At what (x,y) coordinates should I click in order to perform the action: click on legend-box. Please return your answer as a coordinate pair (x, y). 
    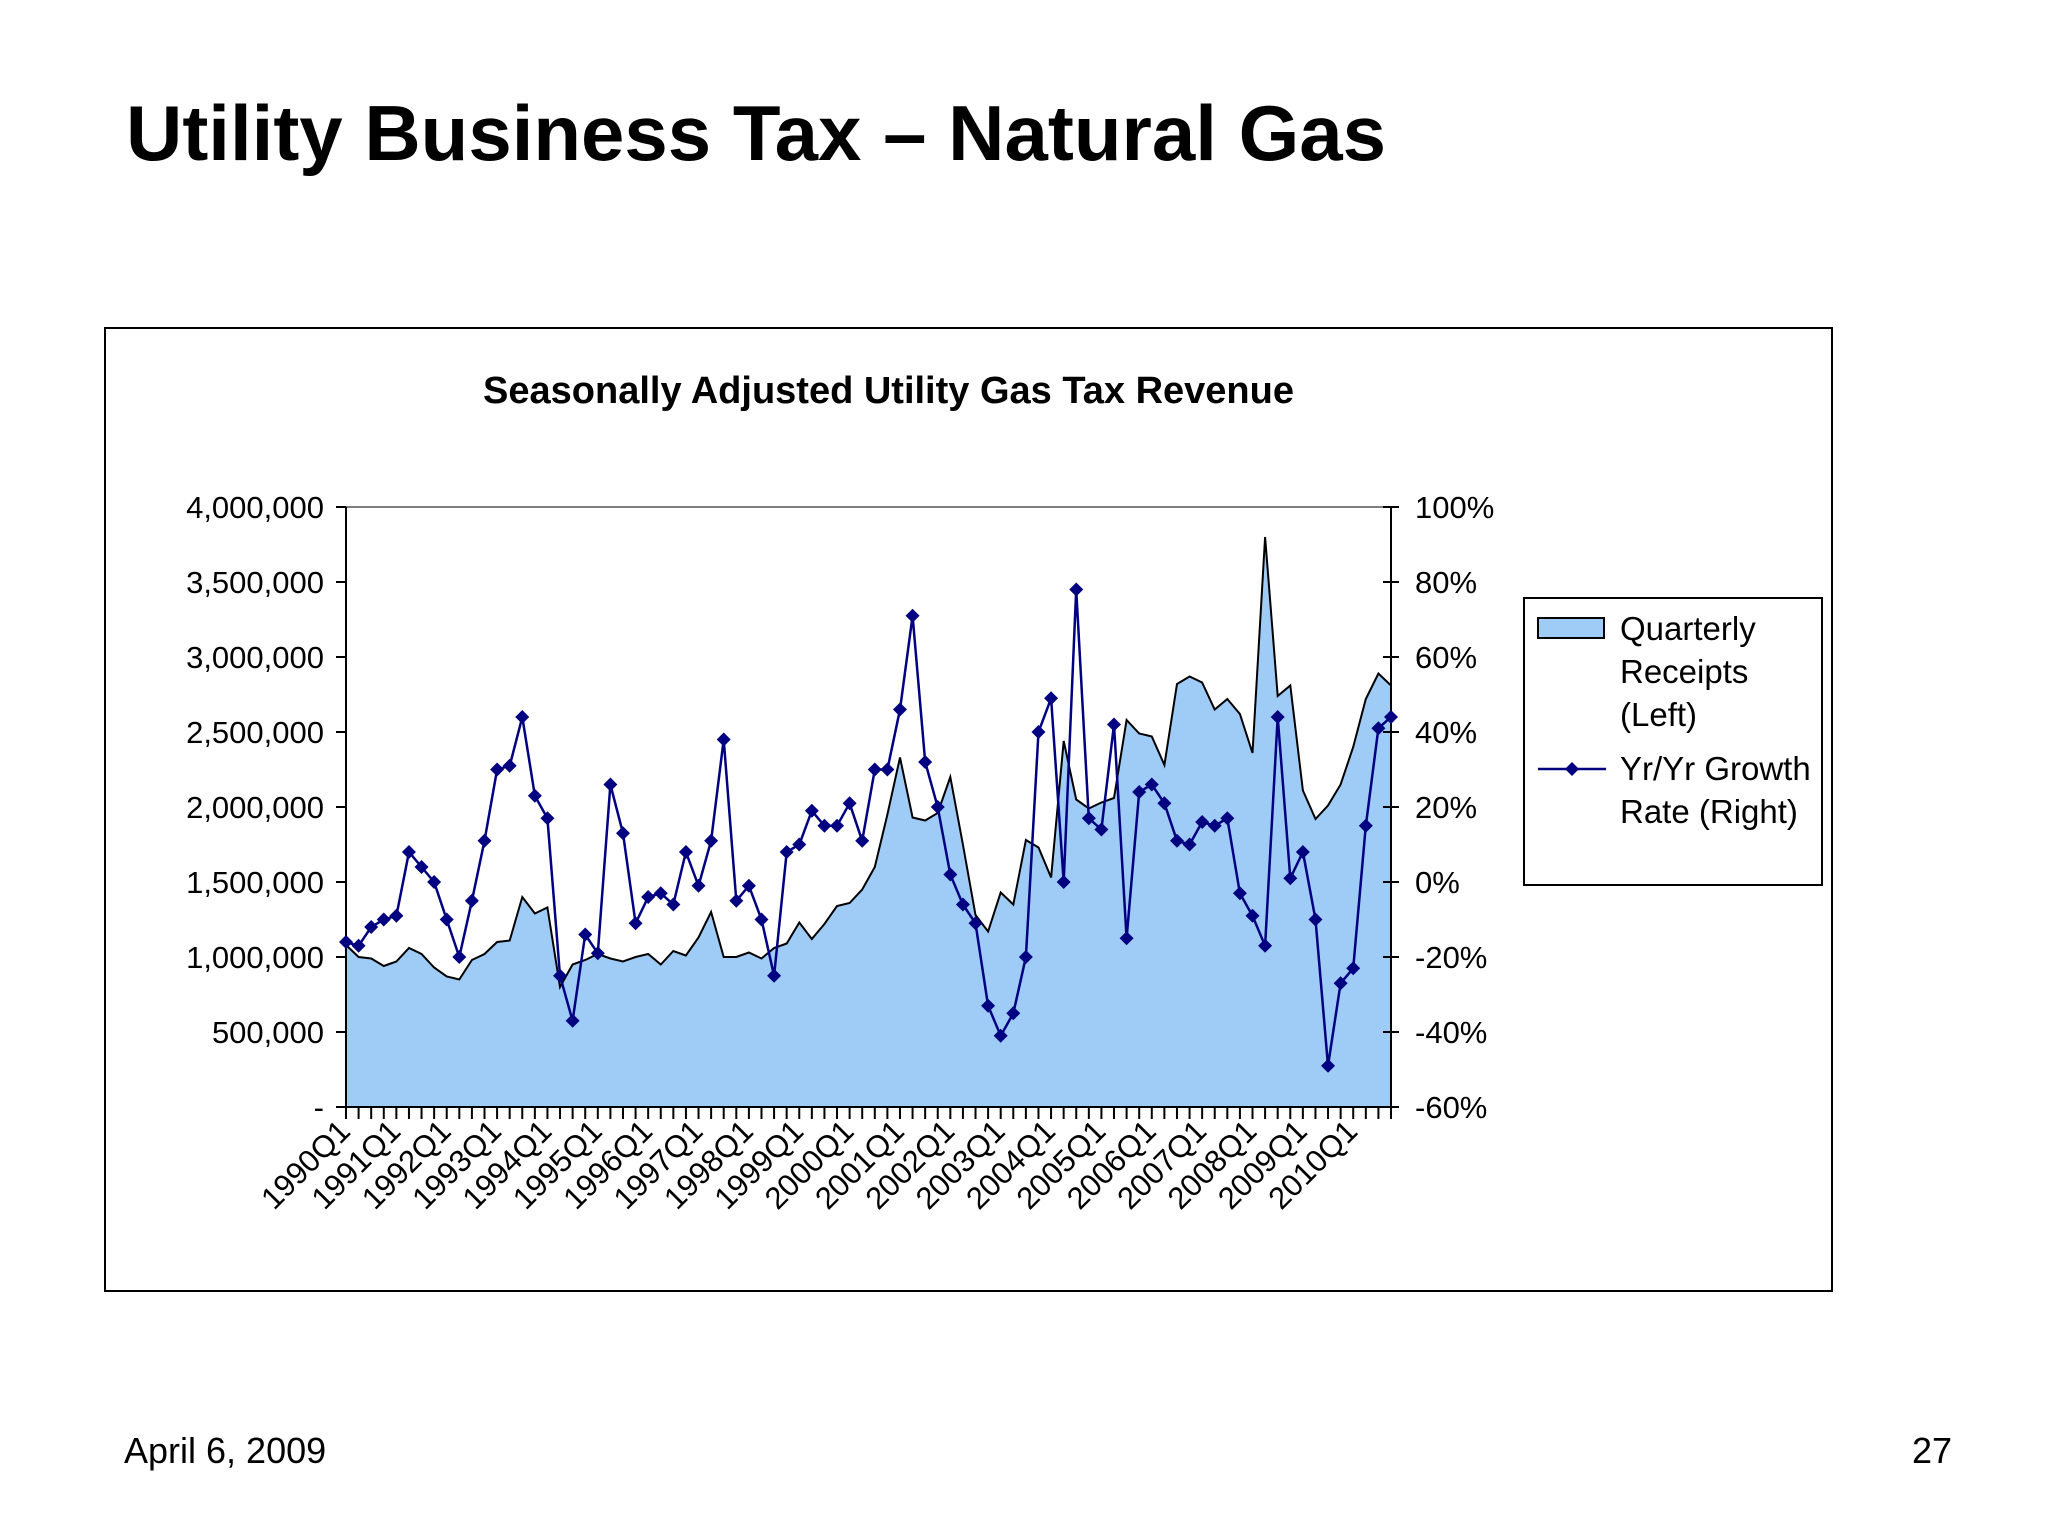
    Looking at the image, I should click on (1673, 741).